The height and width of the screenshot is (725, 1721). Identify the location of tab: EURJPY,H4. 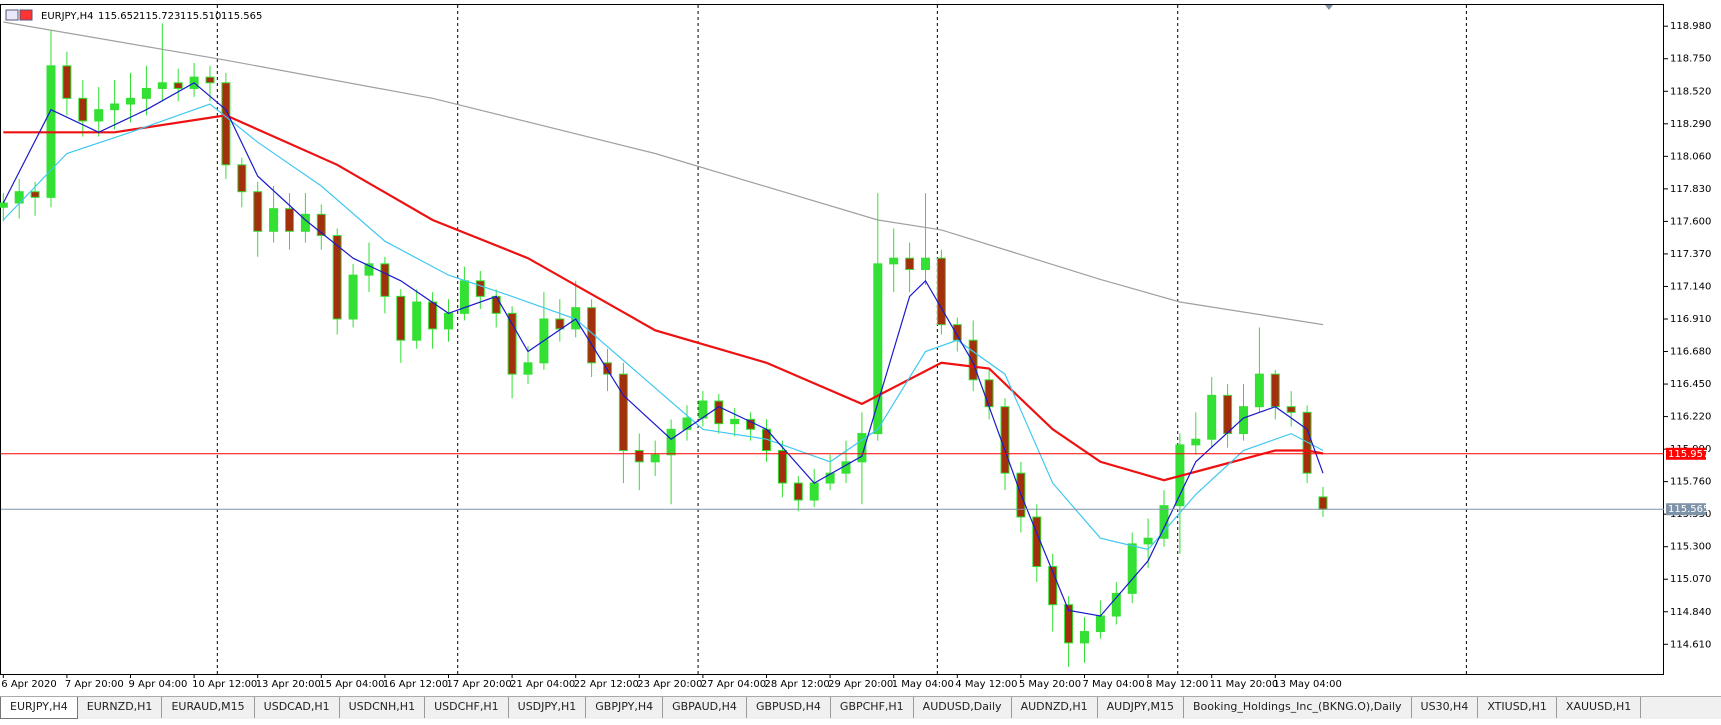
(39, 708).